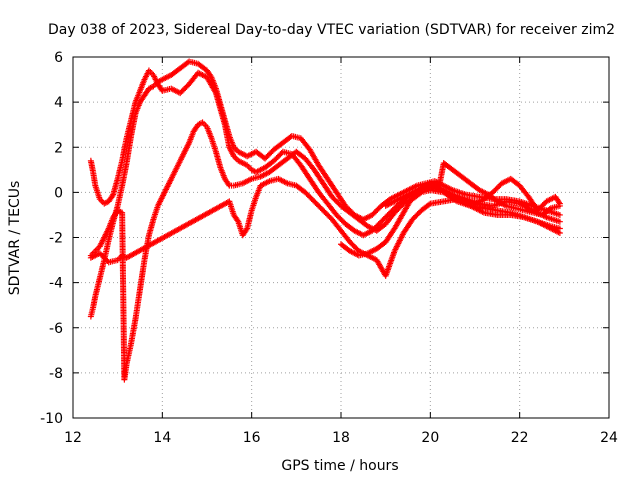  Describe the element at coordinates (58, 103) in the screenshot. I see `y-tick-label: 4` at that location.